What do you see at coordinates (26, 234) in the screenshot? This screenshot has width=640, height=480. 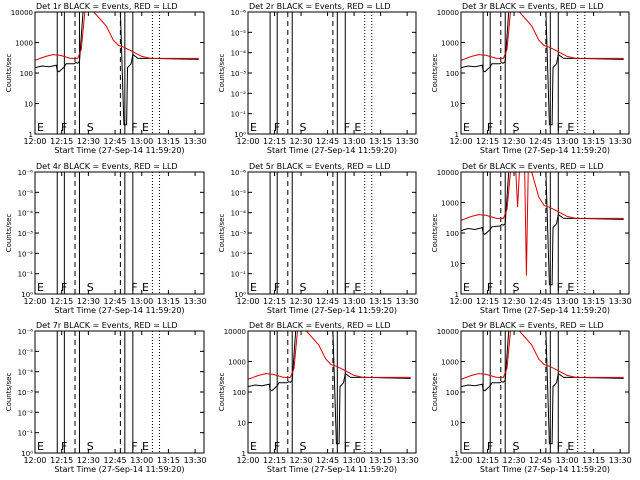 I see `y-tick-label: 10⁻³` at bounding box center [26, 234].